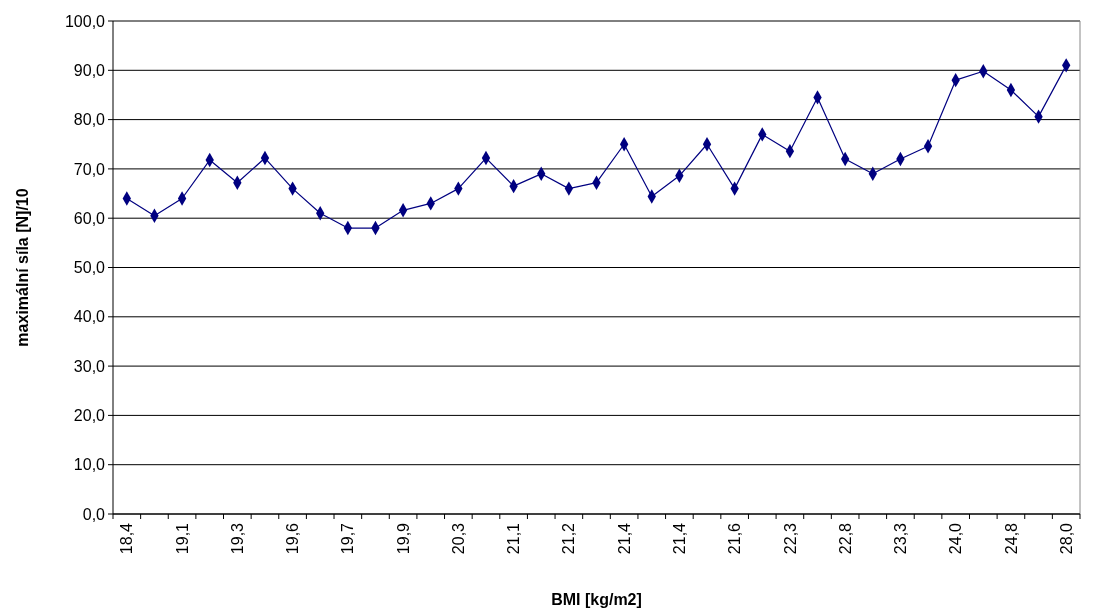 Image resolution: width=1095 pixels, height=613 pixels. Describe the element at coordinates (596, 599) in the screenshot. I see `x-axis-title: BMI [kg/m2]` at that location.